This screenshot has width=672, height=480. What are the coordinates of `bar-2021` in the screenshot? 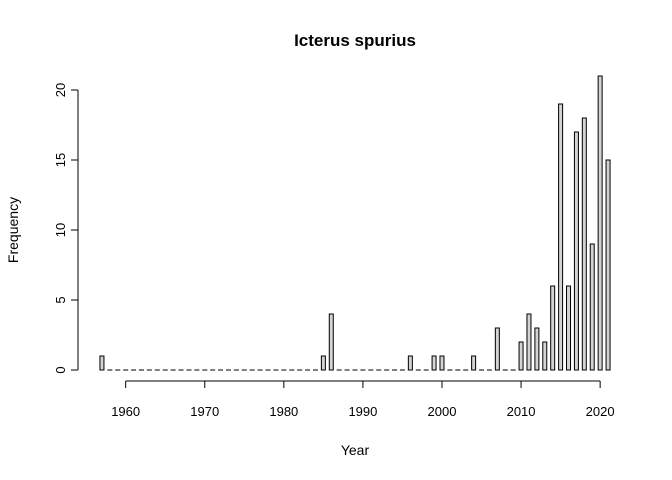 It's located at (608, 265).